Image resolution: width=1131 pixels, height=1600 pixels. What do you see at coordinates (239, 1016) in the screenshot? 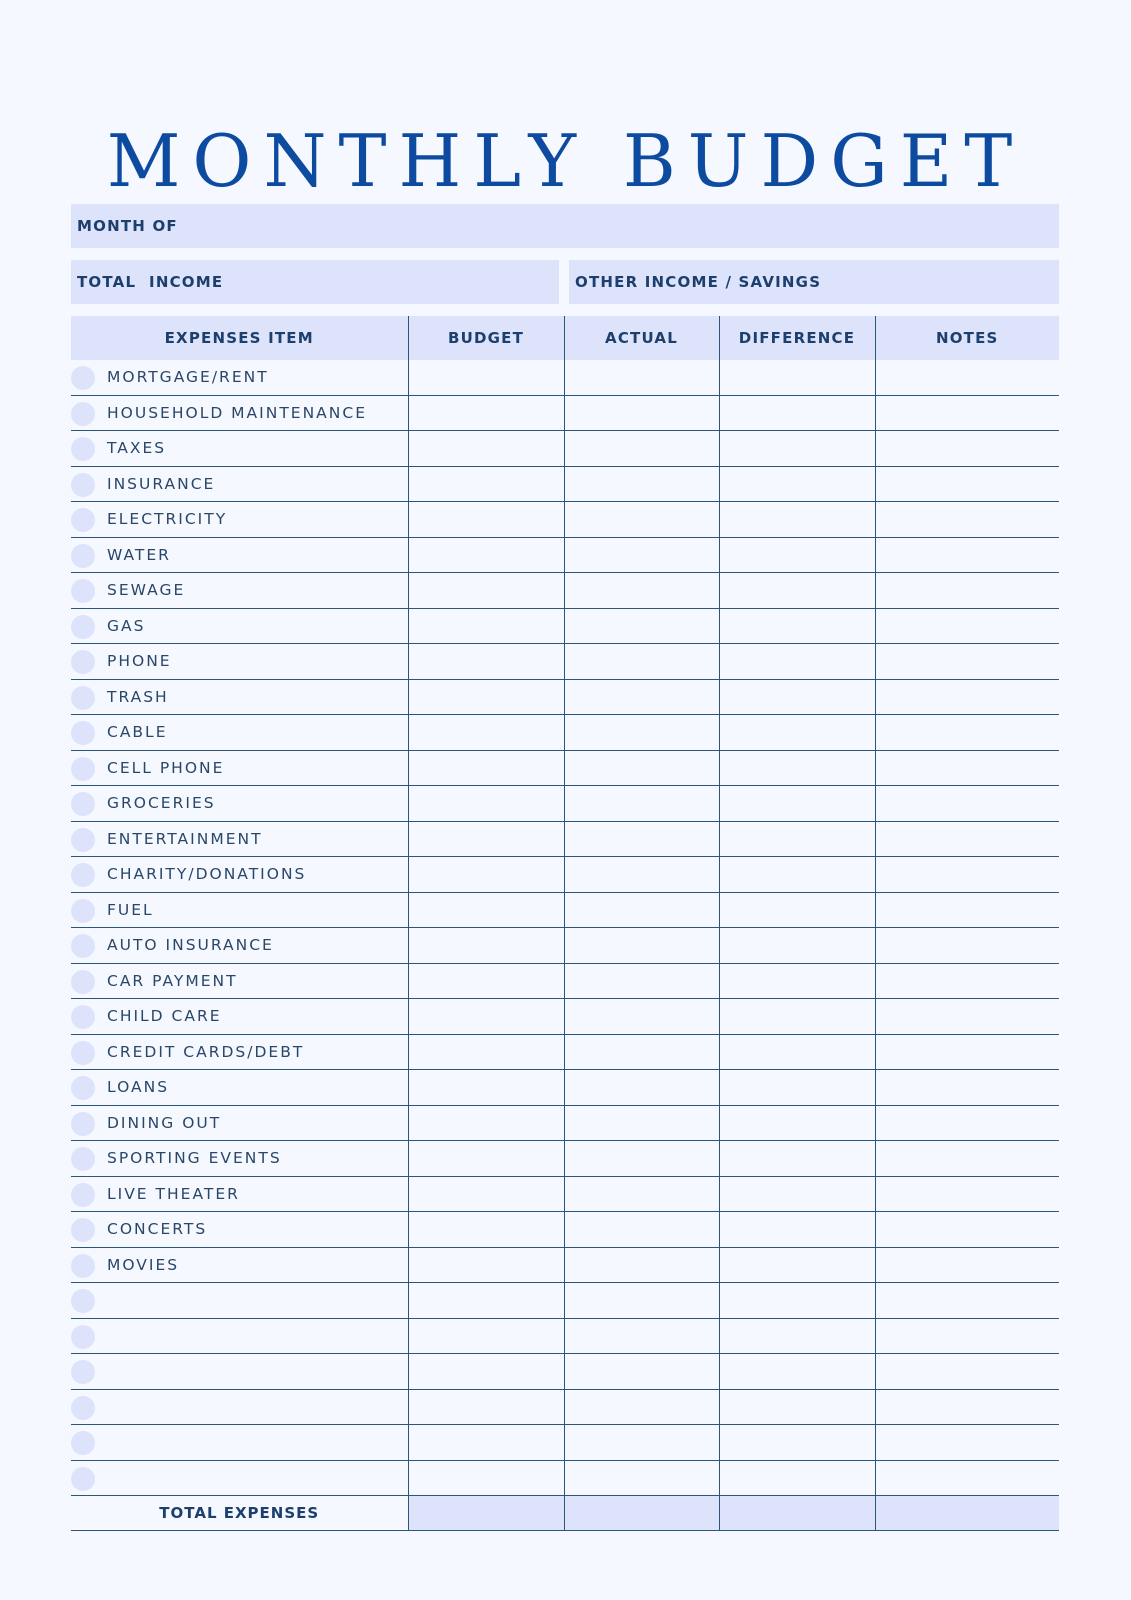
I see `expense-item-cell: CHILD CARE` at bounding box center [239, 1016].